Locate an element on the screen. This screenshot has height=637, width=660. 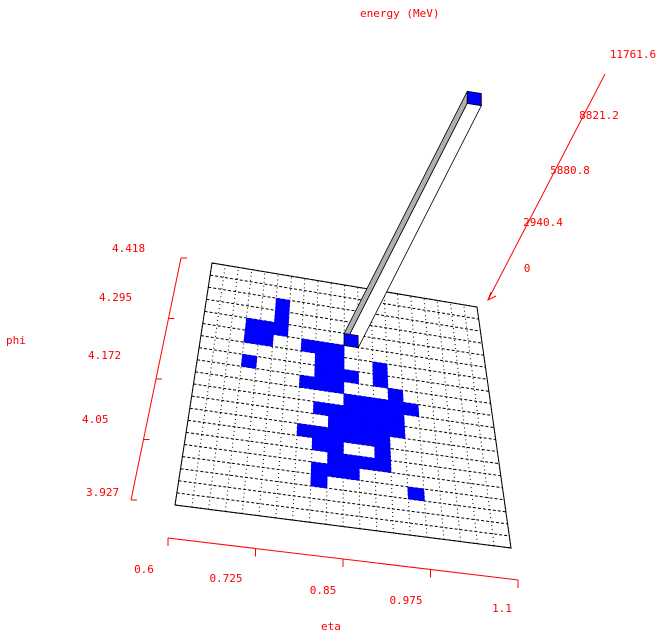
x-tick-label: 0.6 is located at coordinates (144, 569).